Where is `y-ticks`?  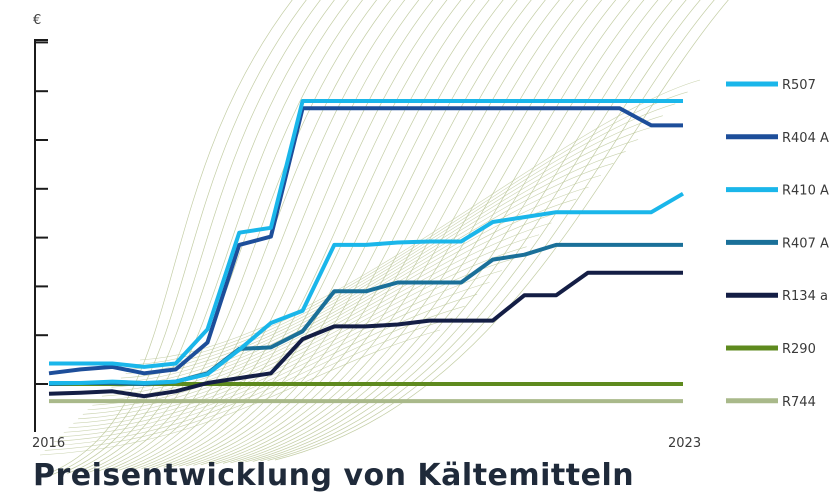 y-ticks is located at coordinates (41, 212).